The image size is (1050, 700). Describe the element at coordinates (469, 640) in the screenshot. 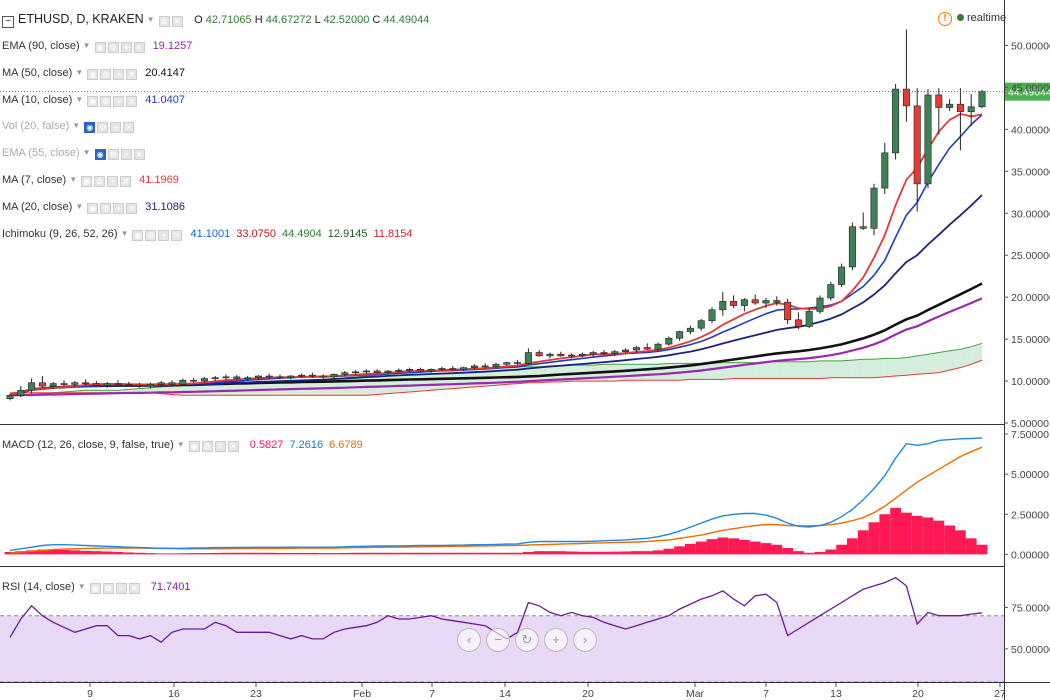

I see `scroll-left-button: ‹` at that location.